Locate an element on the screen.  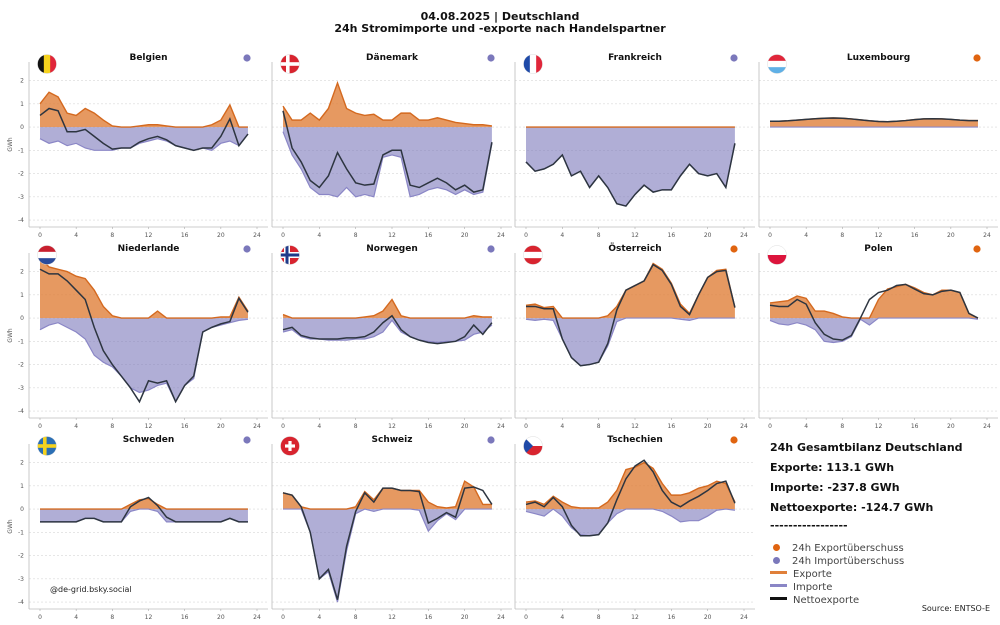
y-tick-label: -2 is located at coordinates (21, 556).